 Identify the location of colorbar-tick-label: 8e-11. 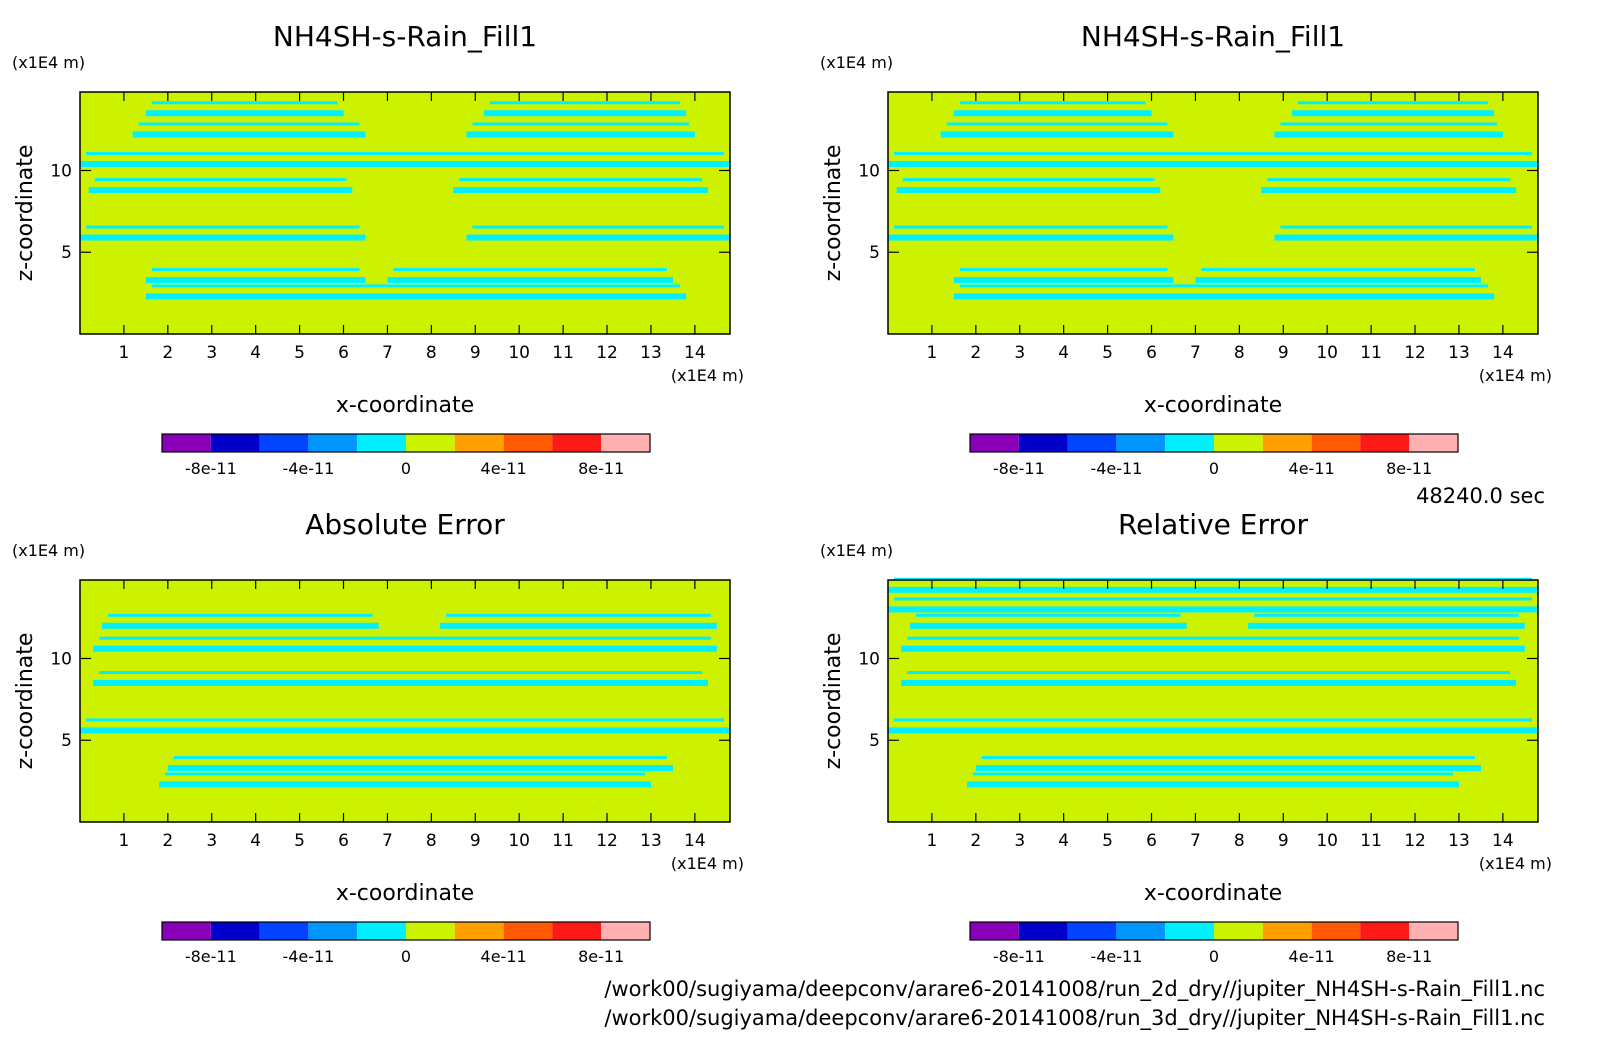
(601, 468).